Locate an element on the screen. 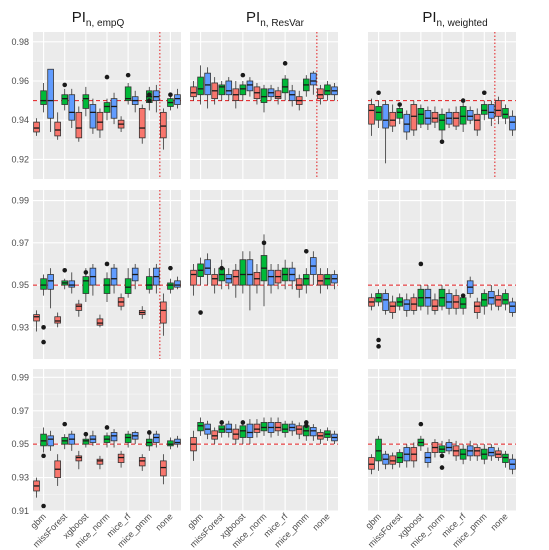 The image size is (549, 550). y-tick-label: 0.95 is located at coordinates (20, 444).